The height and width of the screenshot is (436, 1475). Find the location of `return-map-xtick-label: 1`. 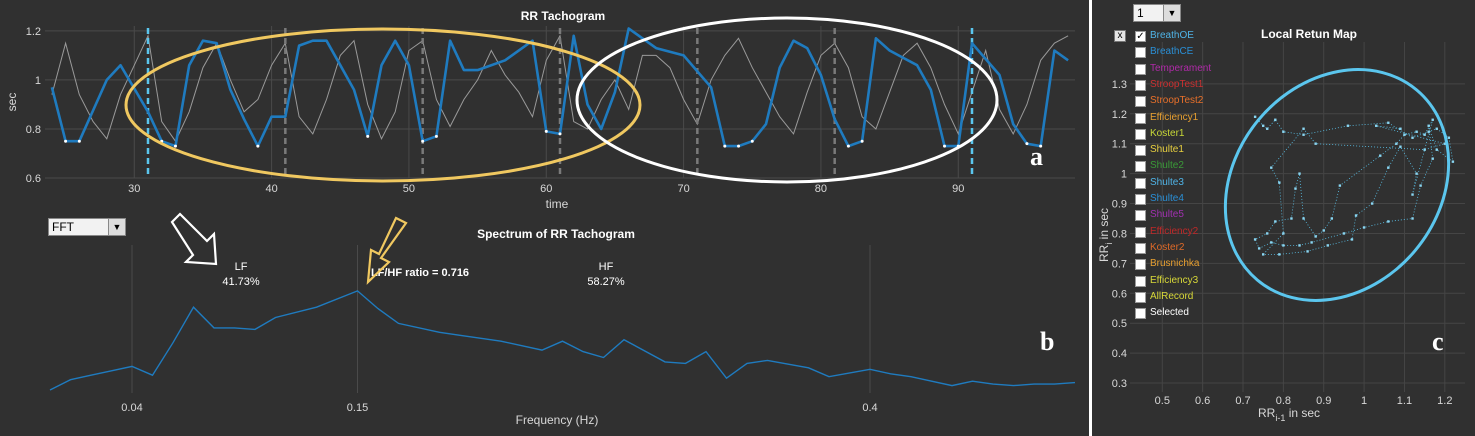

return-map-xtick-label: 1 is located at coordinates (1364, 401).